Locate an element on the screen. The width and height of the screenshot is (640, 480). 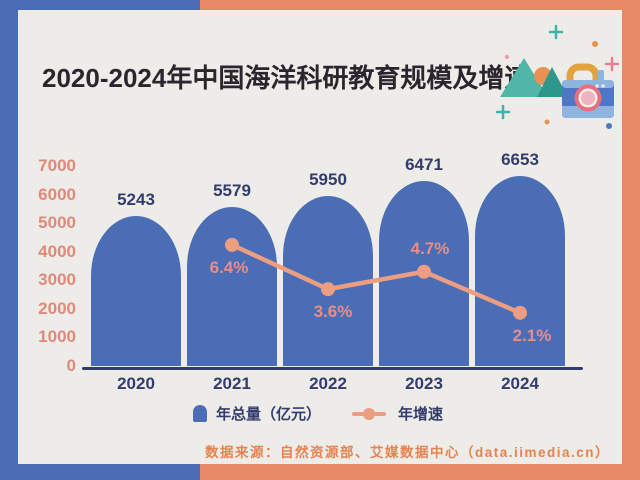
x-axis-label: 2020 is located at coordinates (136, 383).